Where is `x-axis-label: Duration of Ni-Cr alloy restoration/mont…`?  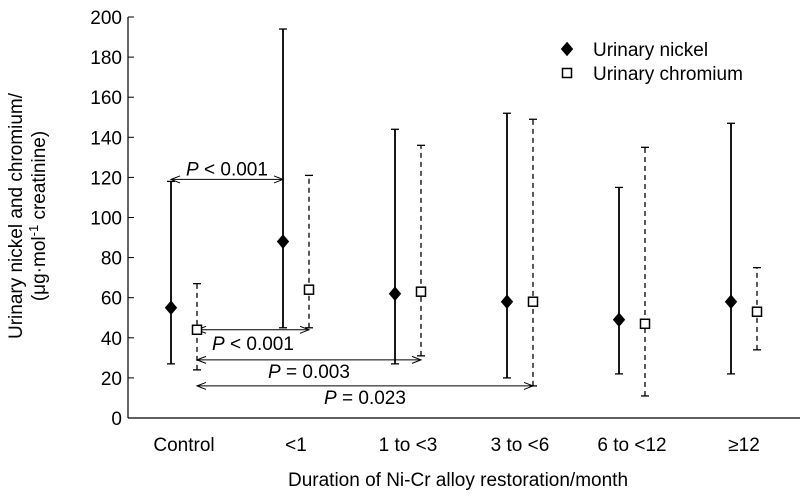 x-axis-label: Duration of Ni-Cr alloy restoration/mont… is located at coordinates (458, 480).